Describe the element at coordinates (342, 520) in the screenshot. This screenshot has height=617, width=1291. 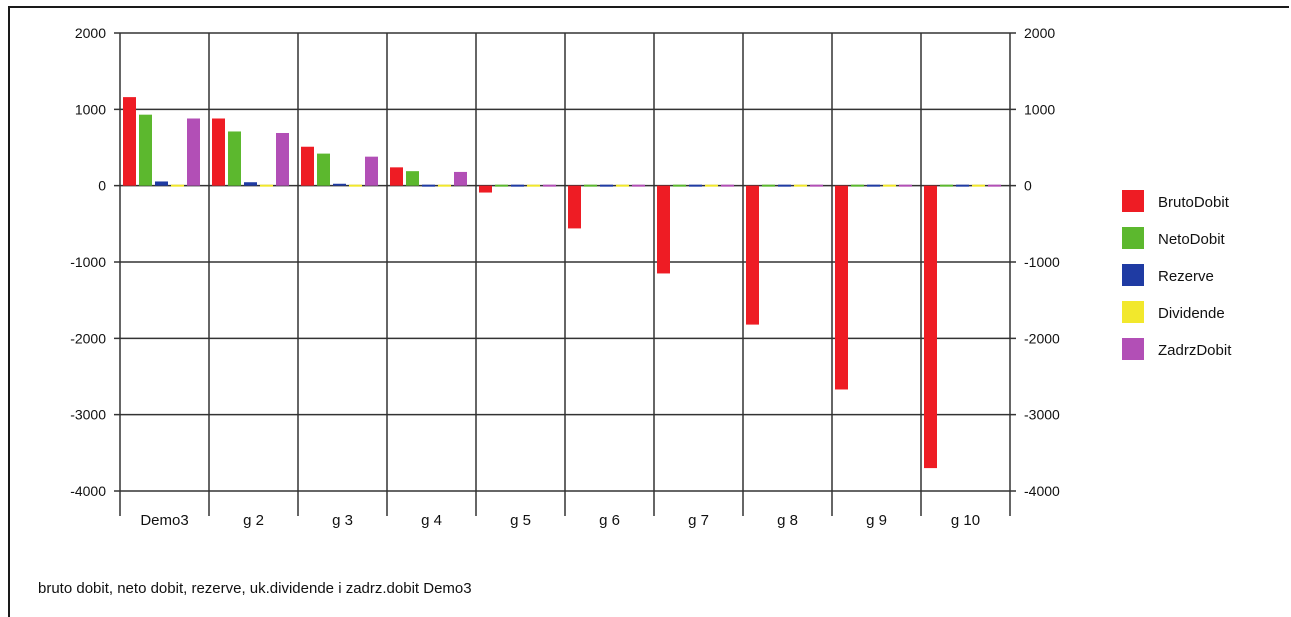
I see `x-tick-label: g 3` at that location.